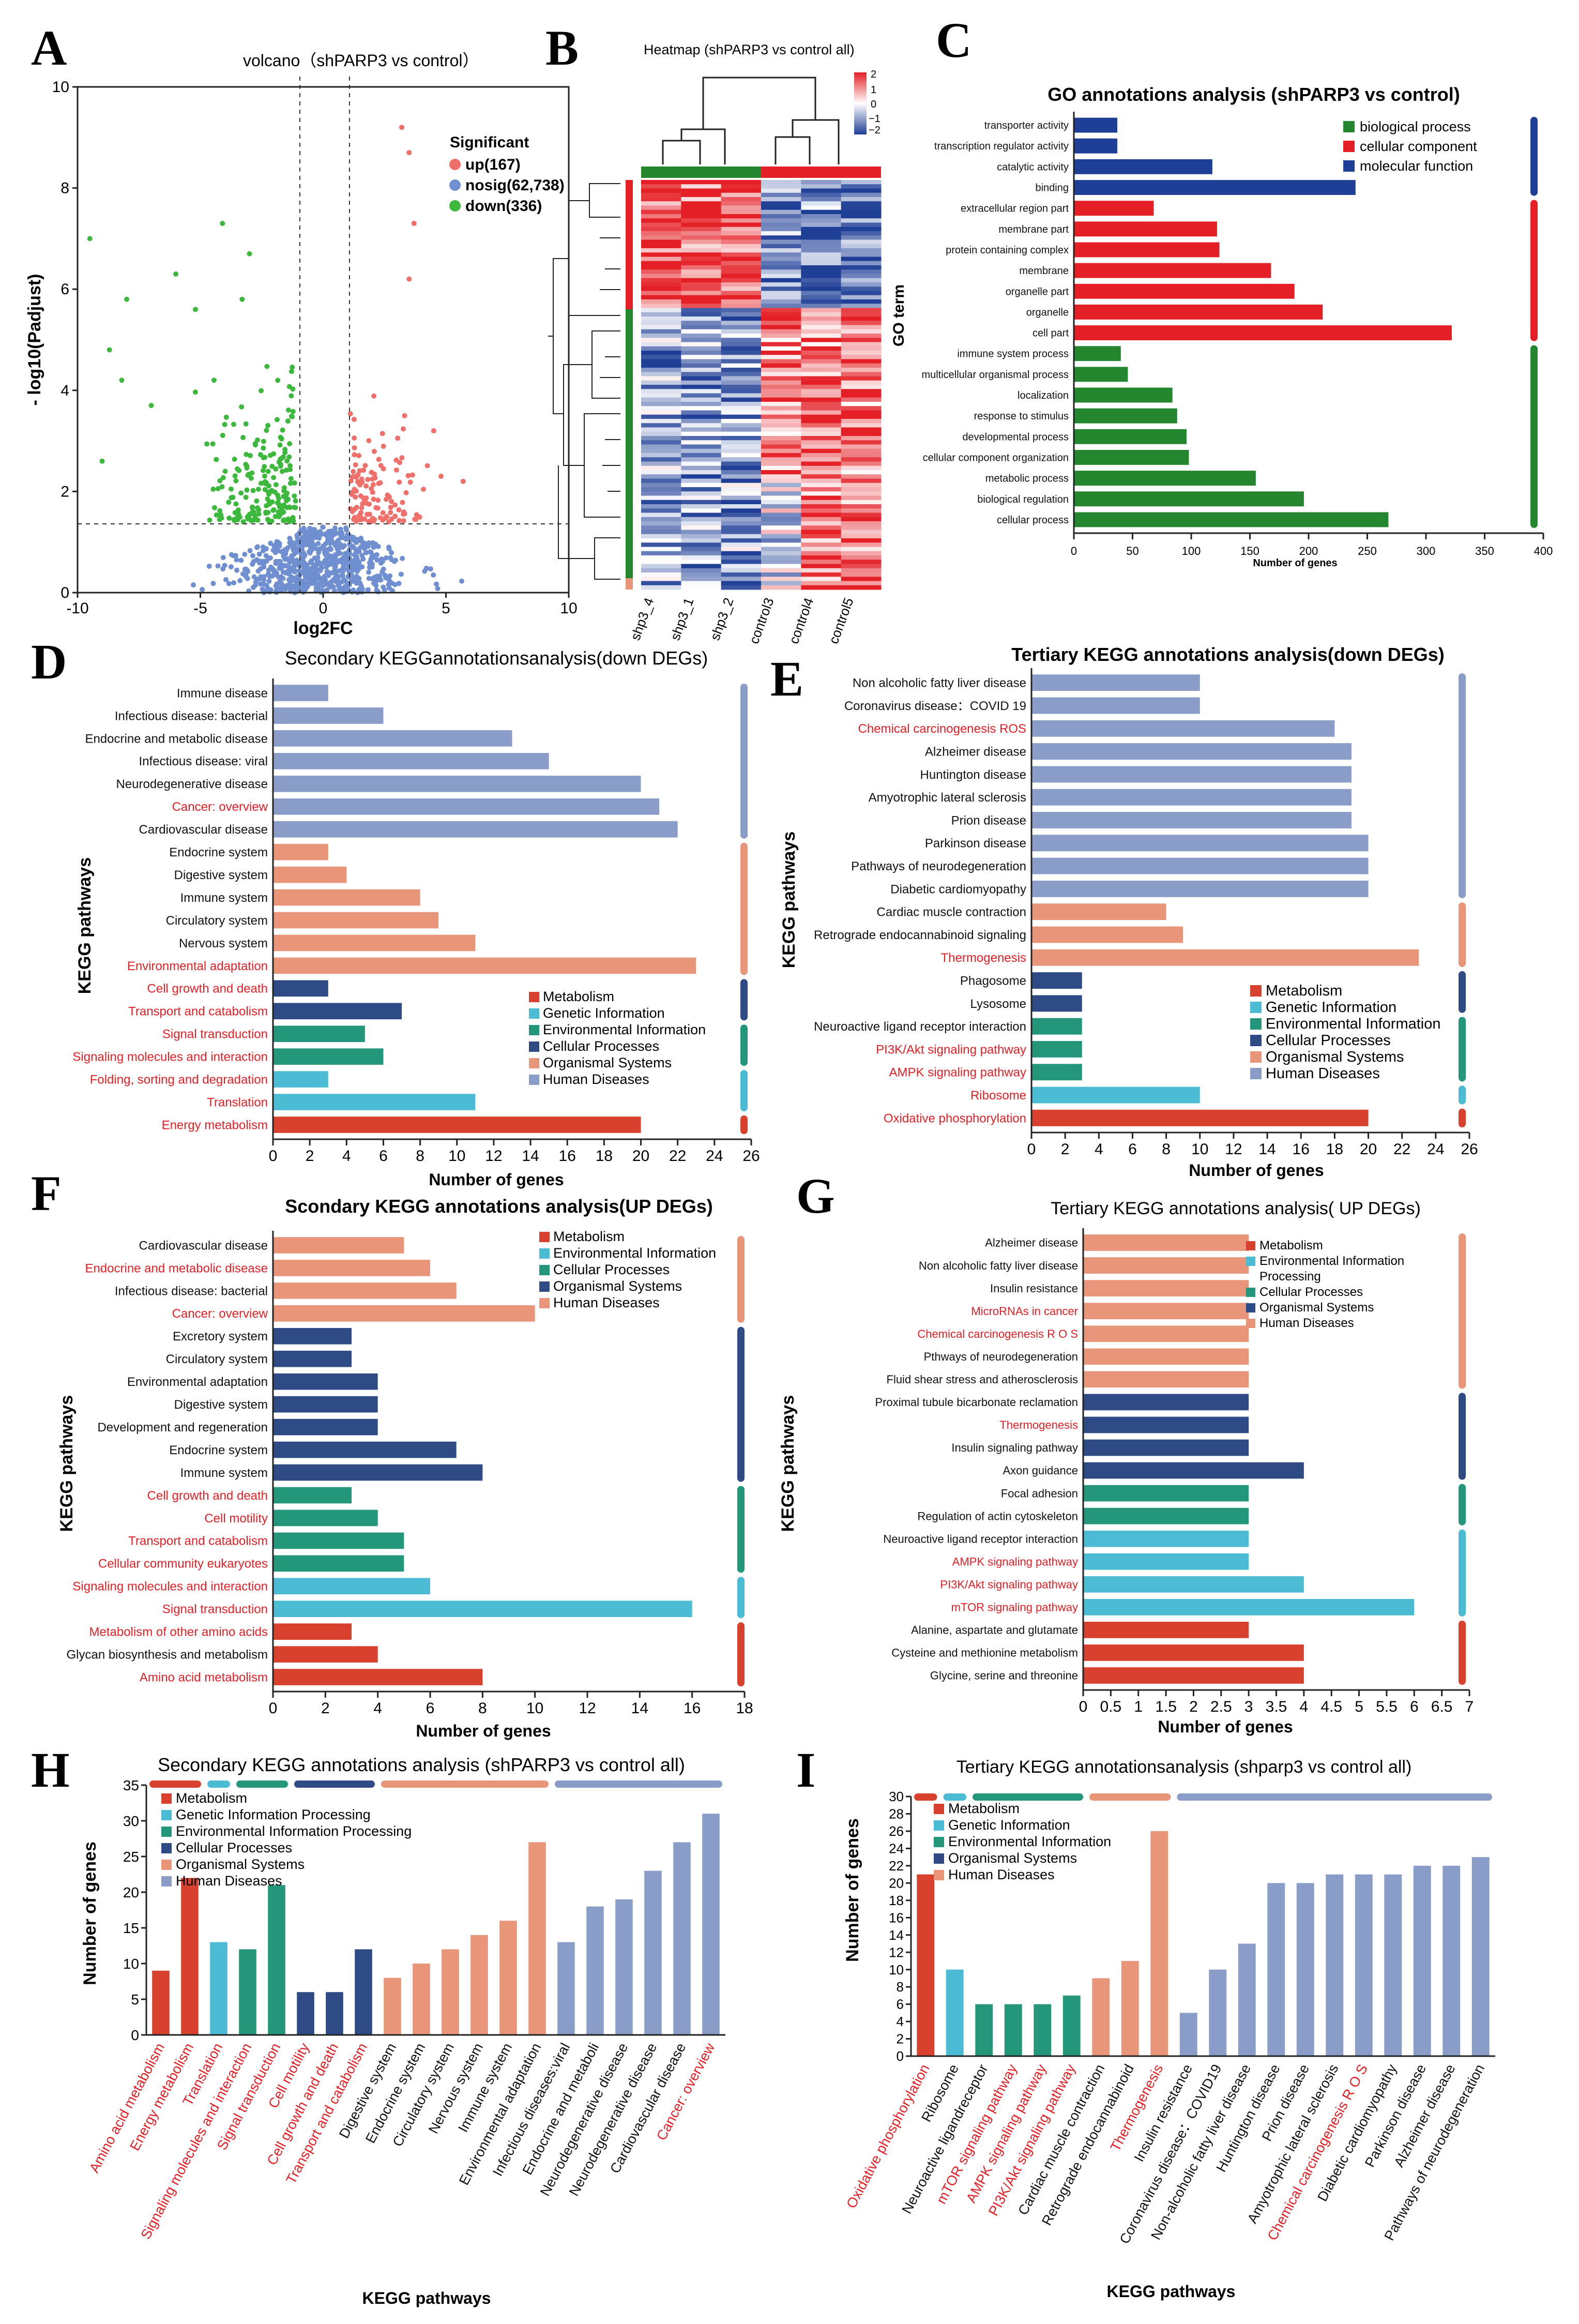  What do you see at coordinates (176, 739) in the screenshot?
I see `category-label: Endocrine and metabolic disease` at bounding box center [176, 739].